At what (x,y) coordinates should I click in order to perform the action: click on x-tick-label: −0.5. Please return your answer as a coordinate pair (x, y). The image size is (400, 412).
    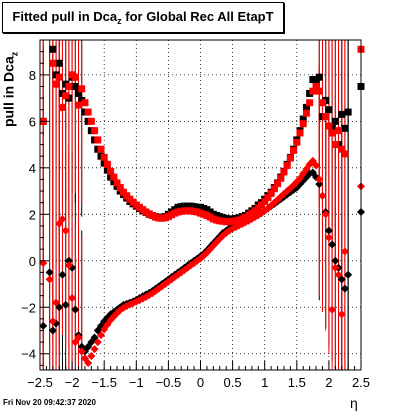
    Looking at the image, I should click on (169, 382).